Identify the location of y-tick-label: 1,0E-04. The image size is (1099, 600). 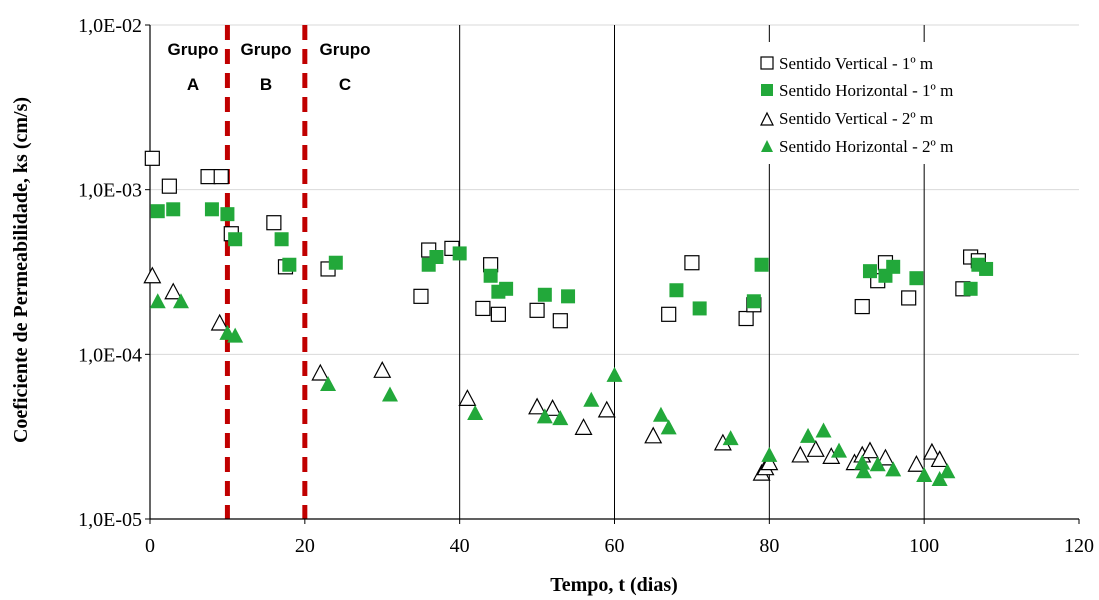
(110, 355).